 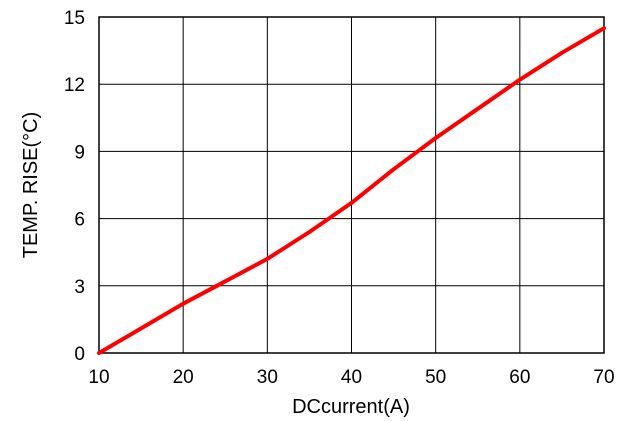 I want to click on x-tick-label: 70, so click(x=603, y=377).